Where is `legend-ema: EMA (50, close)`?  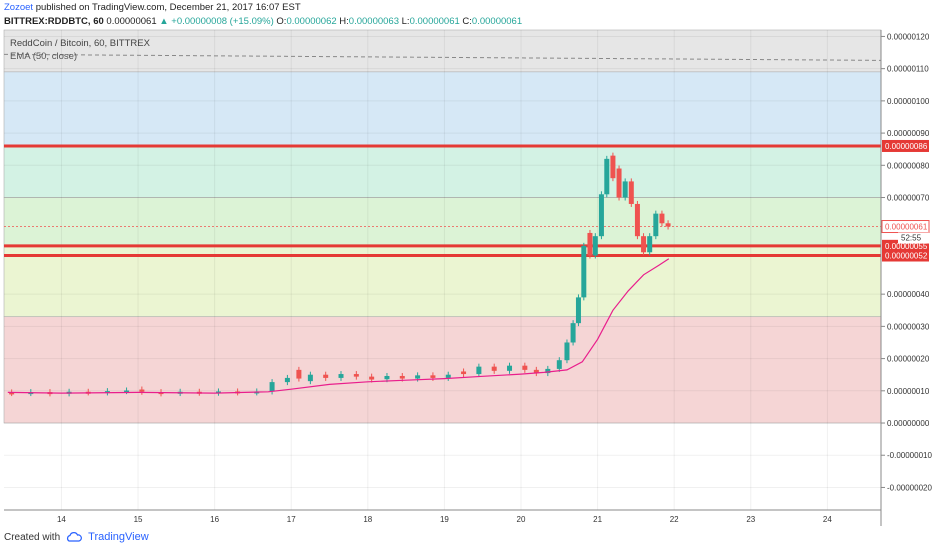
legend-ema: EMA (50, close) is located at coordinates (43, 56).